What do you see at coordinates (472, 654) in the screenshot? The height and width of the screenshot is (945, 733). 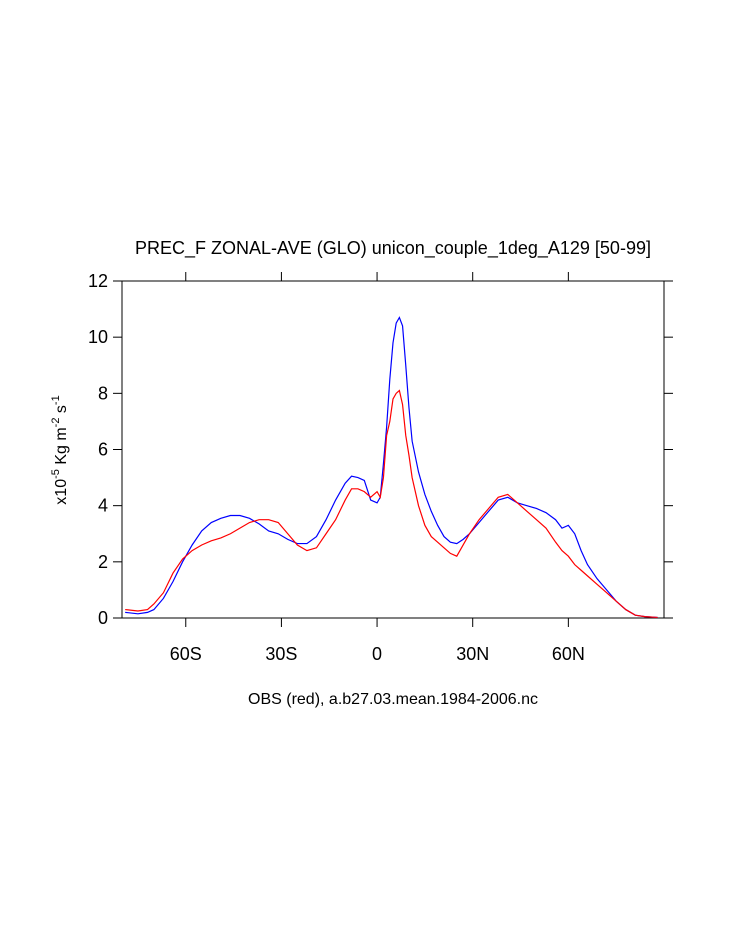 I see `x-tick-label: 30N` at bounding box center [472, 654].